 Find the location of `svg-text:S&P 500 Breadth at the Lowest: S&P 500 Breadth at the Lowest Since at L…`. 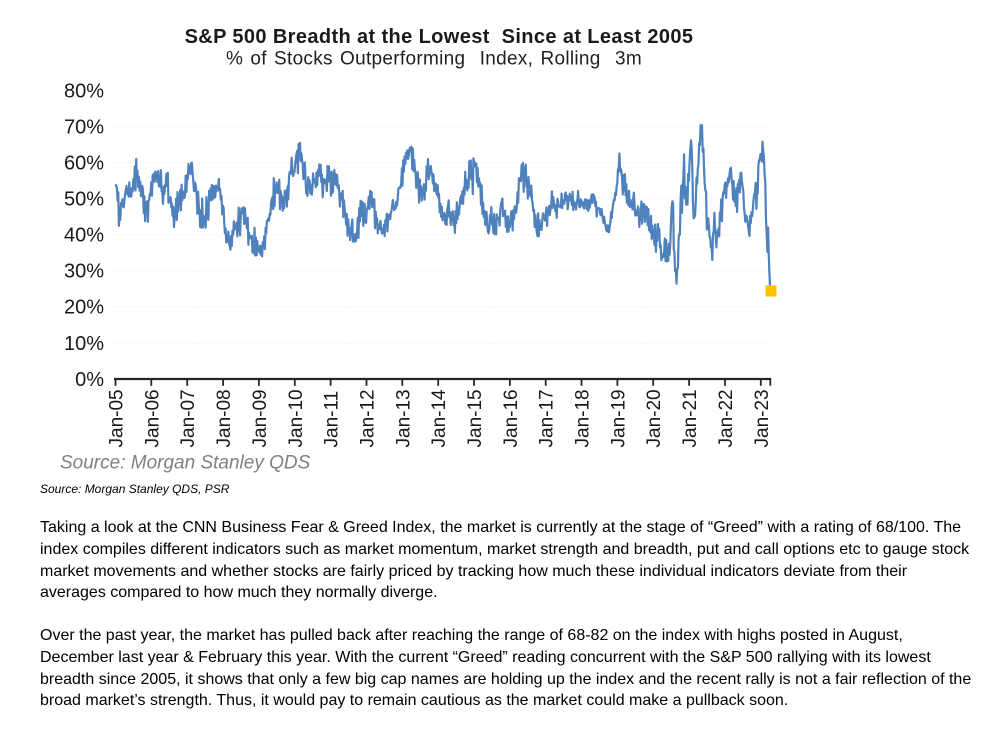

svg-text:S&P 500 Breadth at the Lowest: S&P 500 Breadth at the Lowest Since at L… is located at coordinates (439, 37).